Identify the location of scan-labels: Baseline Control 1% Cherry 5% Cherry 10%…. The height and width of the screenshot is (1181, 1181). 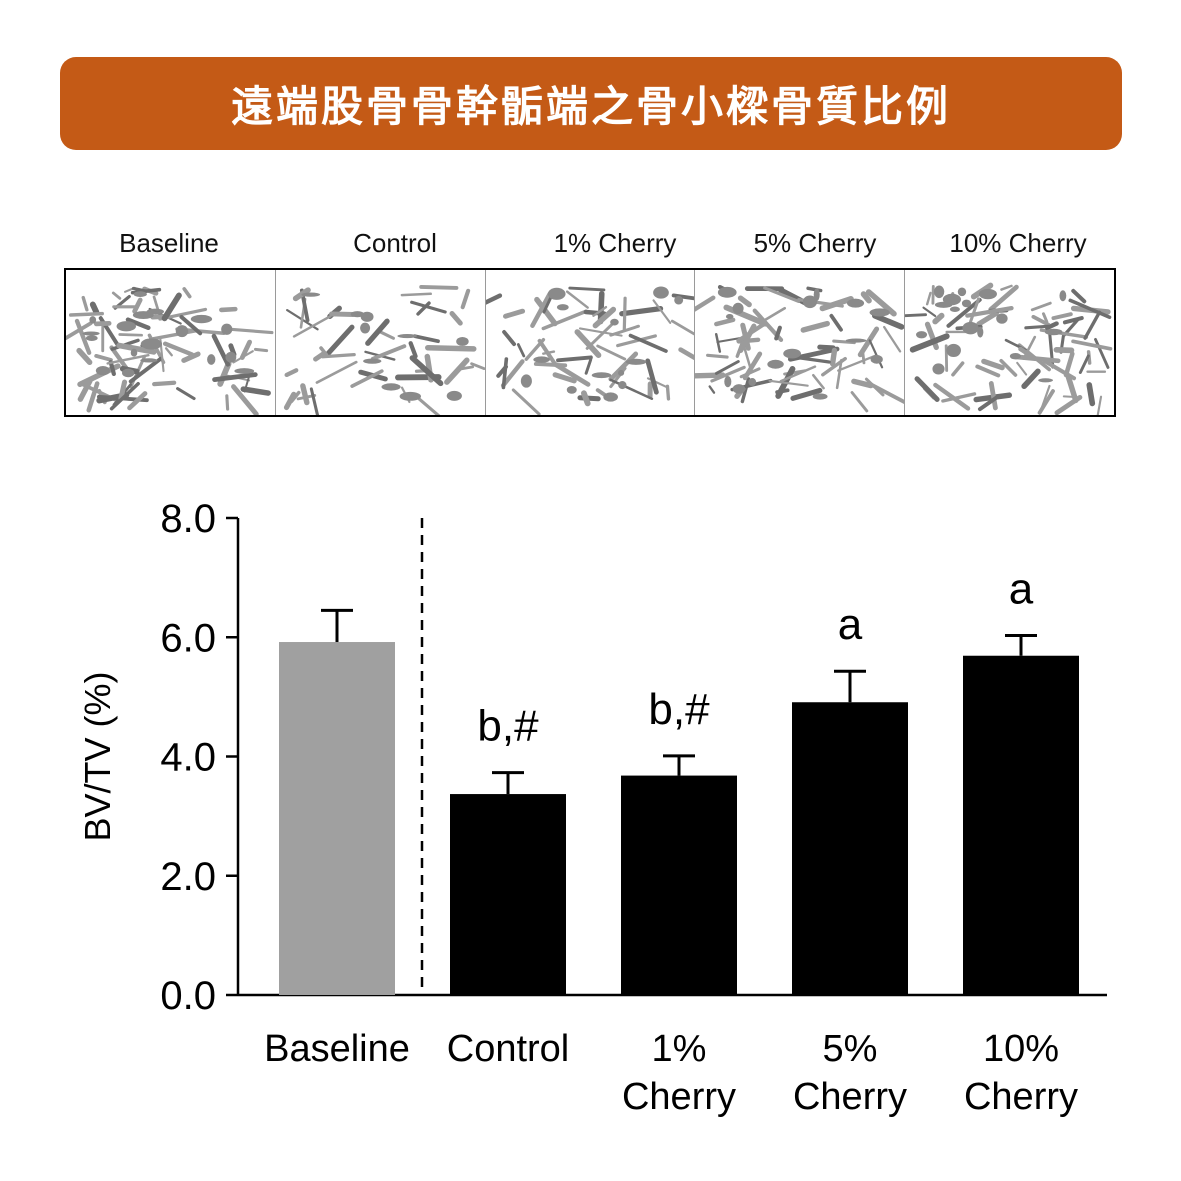
(591, 248).